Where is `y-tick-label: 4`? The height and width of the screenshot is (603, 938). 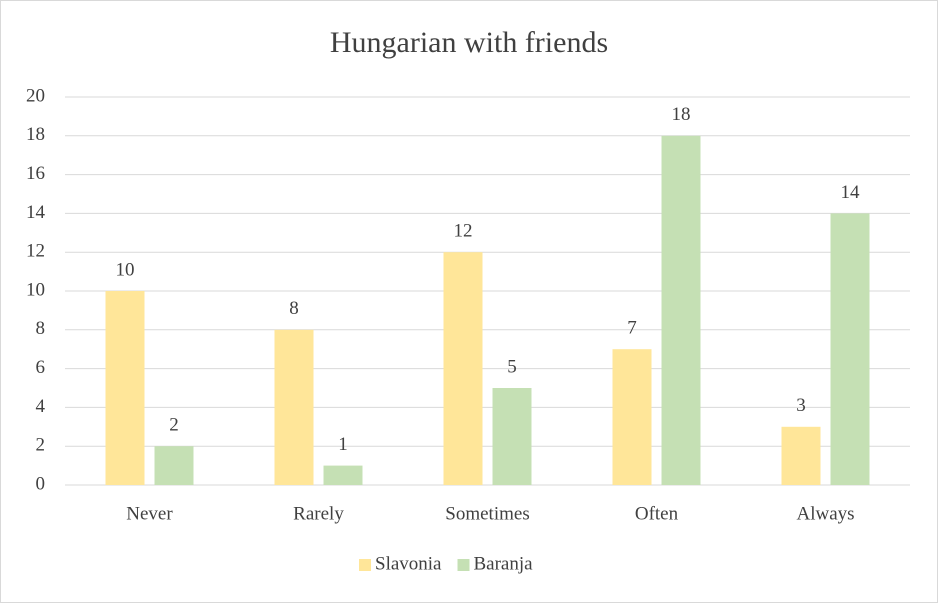
y-tick-label: 4 is located at coordinates (41, 406).